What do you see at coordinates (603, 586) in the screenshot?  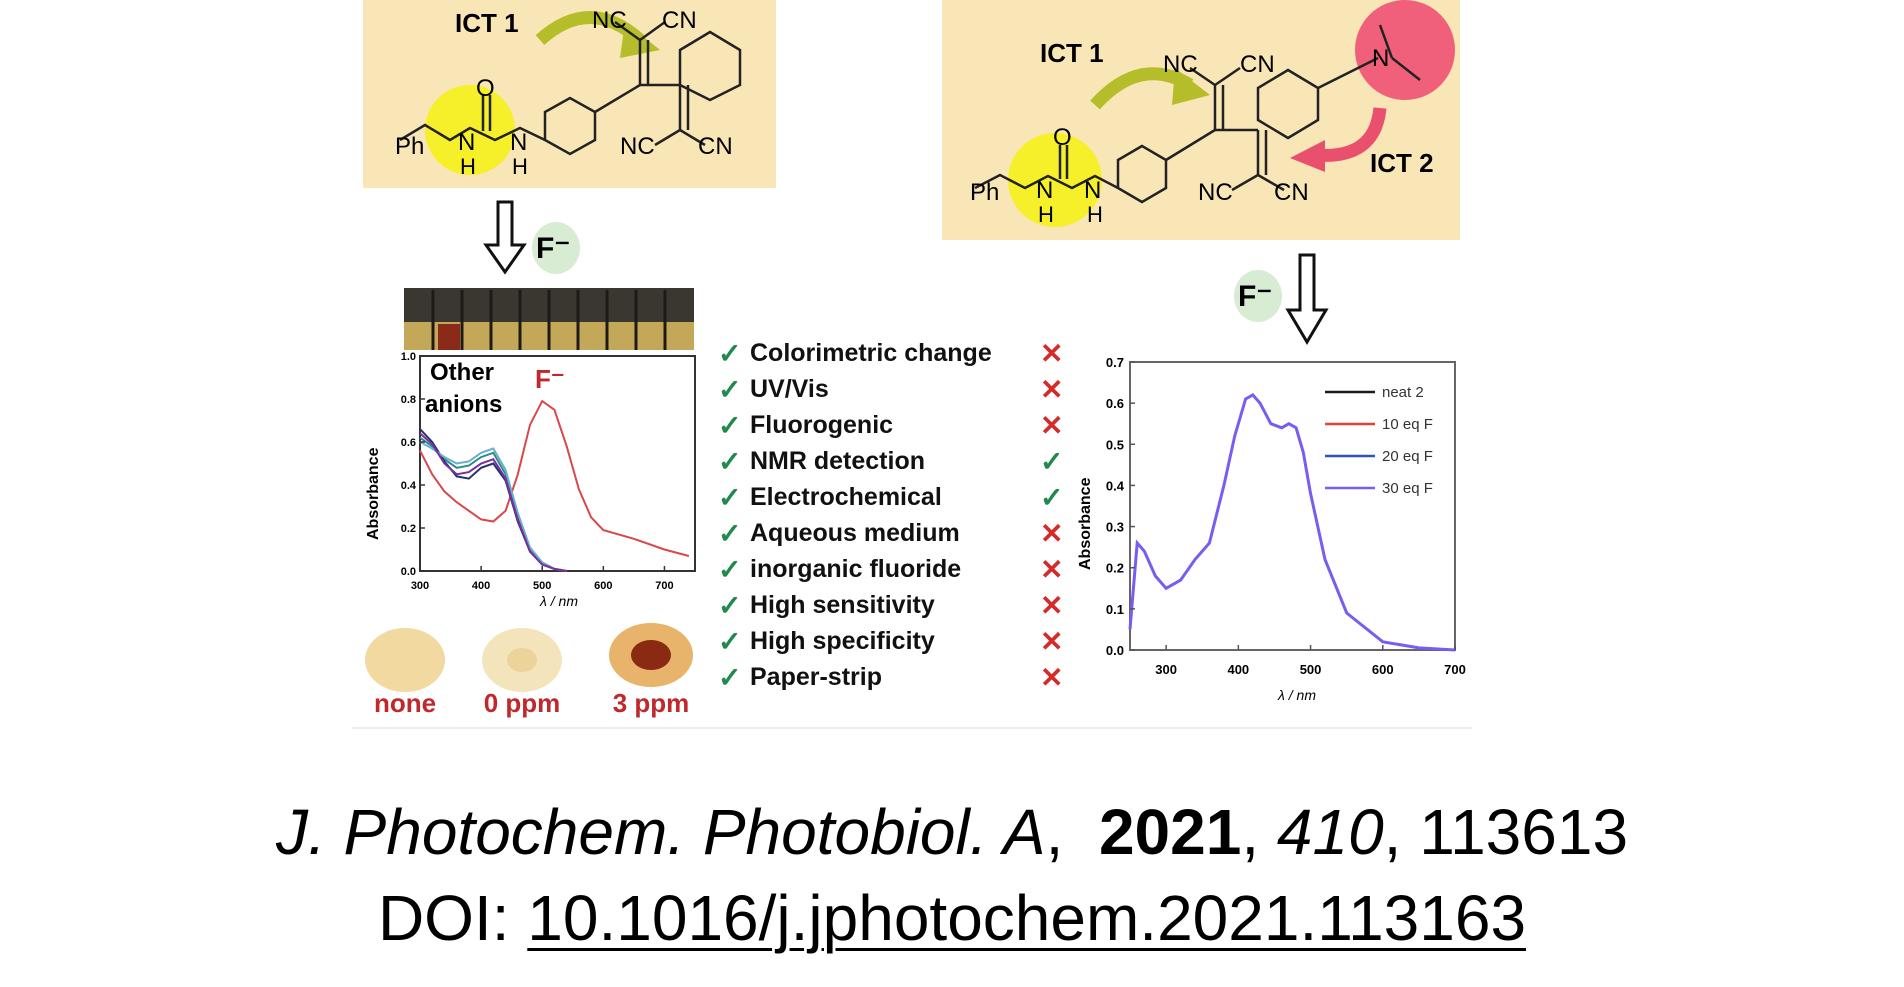 I see `left-chart-xtick-label: 600` at bounding box center [603, 586].